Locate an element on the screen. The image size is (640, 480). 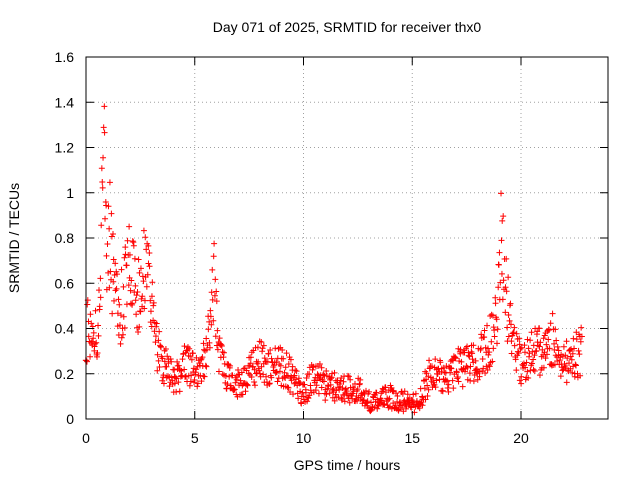
y-tick-label: 0.8 is located at coordinates (65, 238).